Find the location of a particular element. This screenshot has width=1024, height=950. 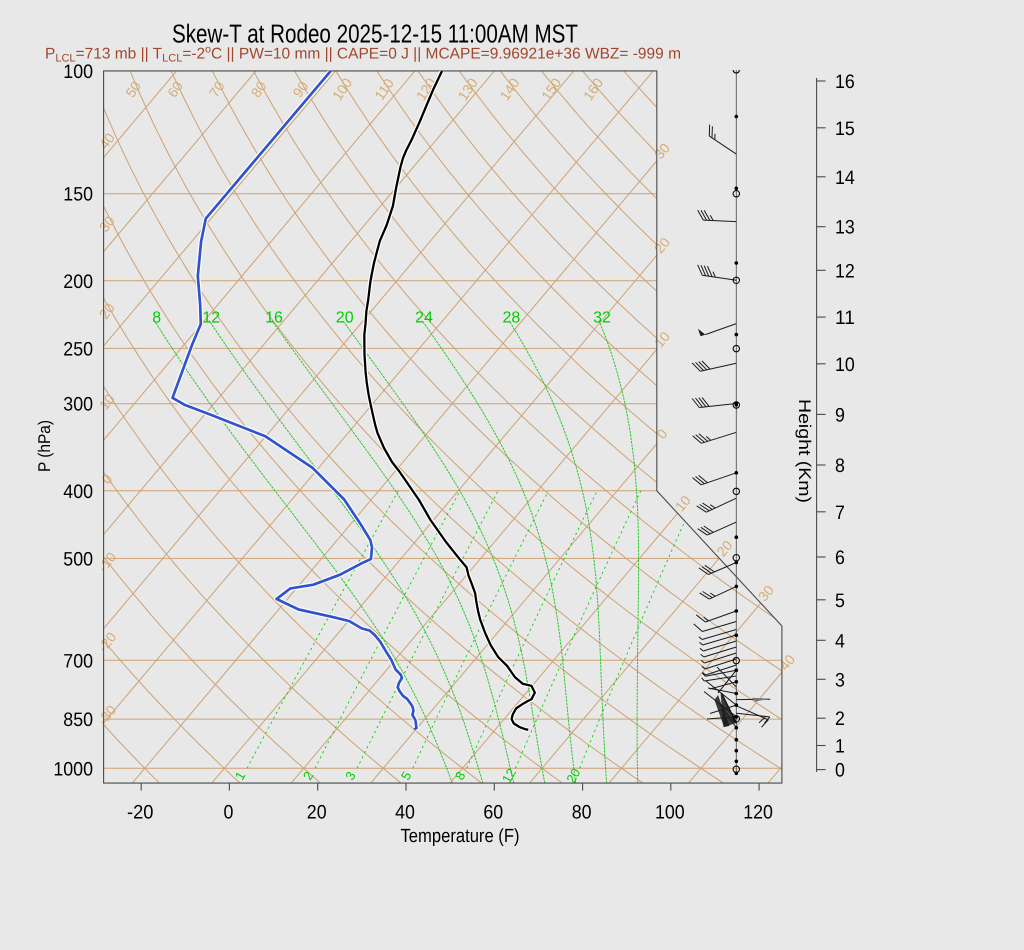

svg-text: 1000 is located at coordinates (73, 769).